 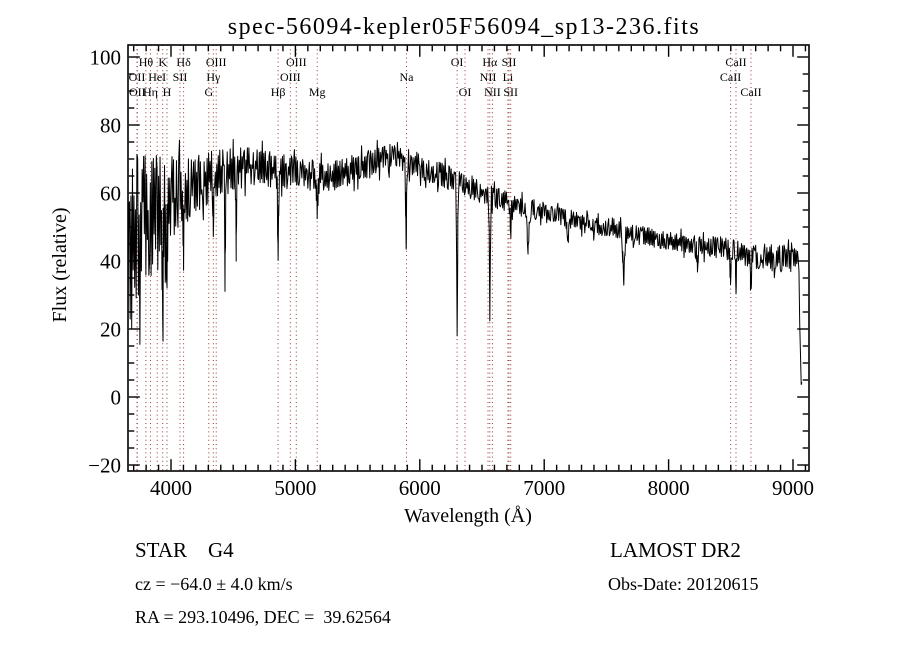 What do you see at coordinates (793, 488) in the screenshot?
I see `x-tick-label: 9000` at bounding box center [793, 488].